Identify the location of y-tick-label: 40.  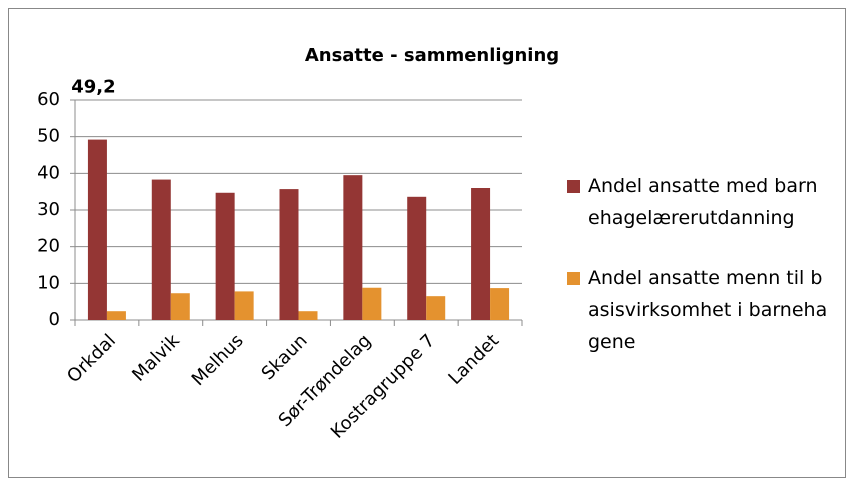
(48, 172).